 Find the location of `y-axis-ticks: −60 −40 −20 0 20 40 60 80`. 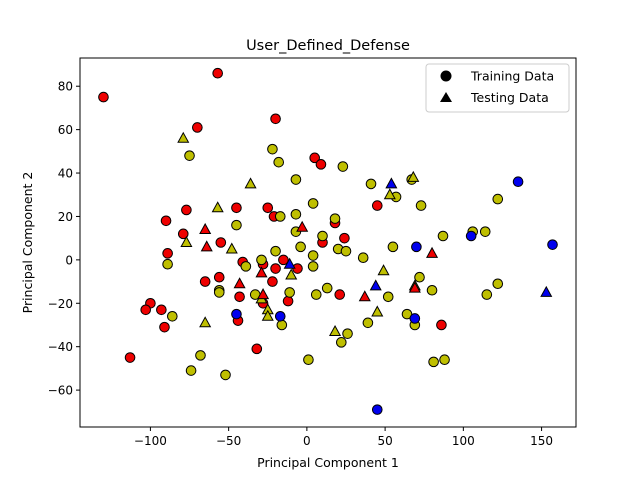

y-axis-ticks: −60 −40 −20 0 20 40 60 80 is located at coordinates (64, 239).